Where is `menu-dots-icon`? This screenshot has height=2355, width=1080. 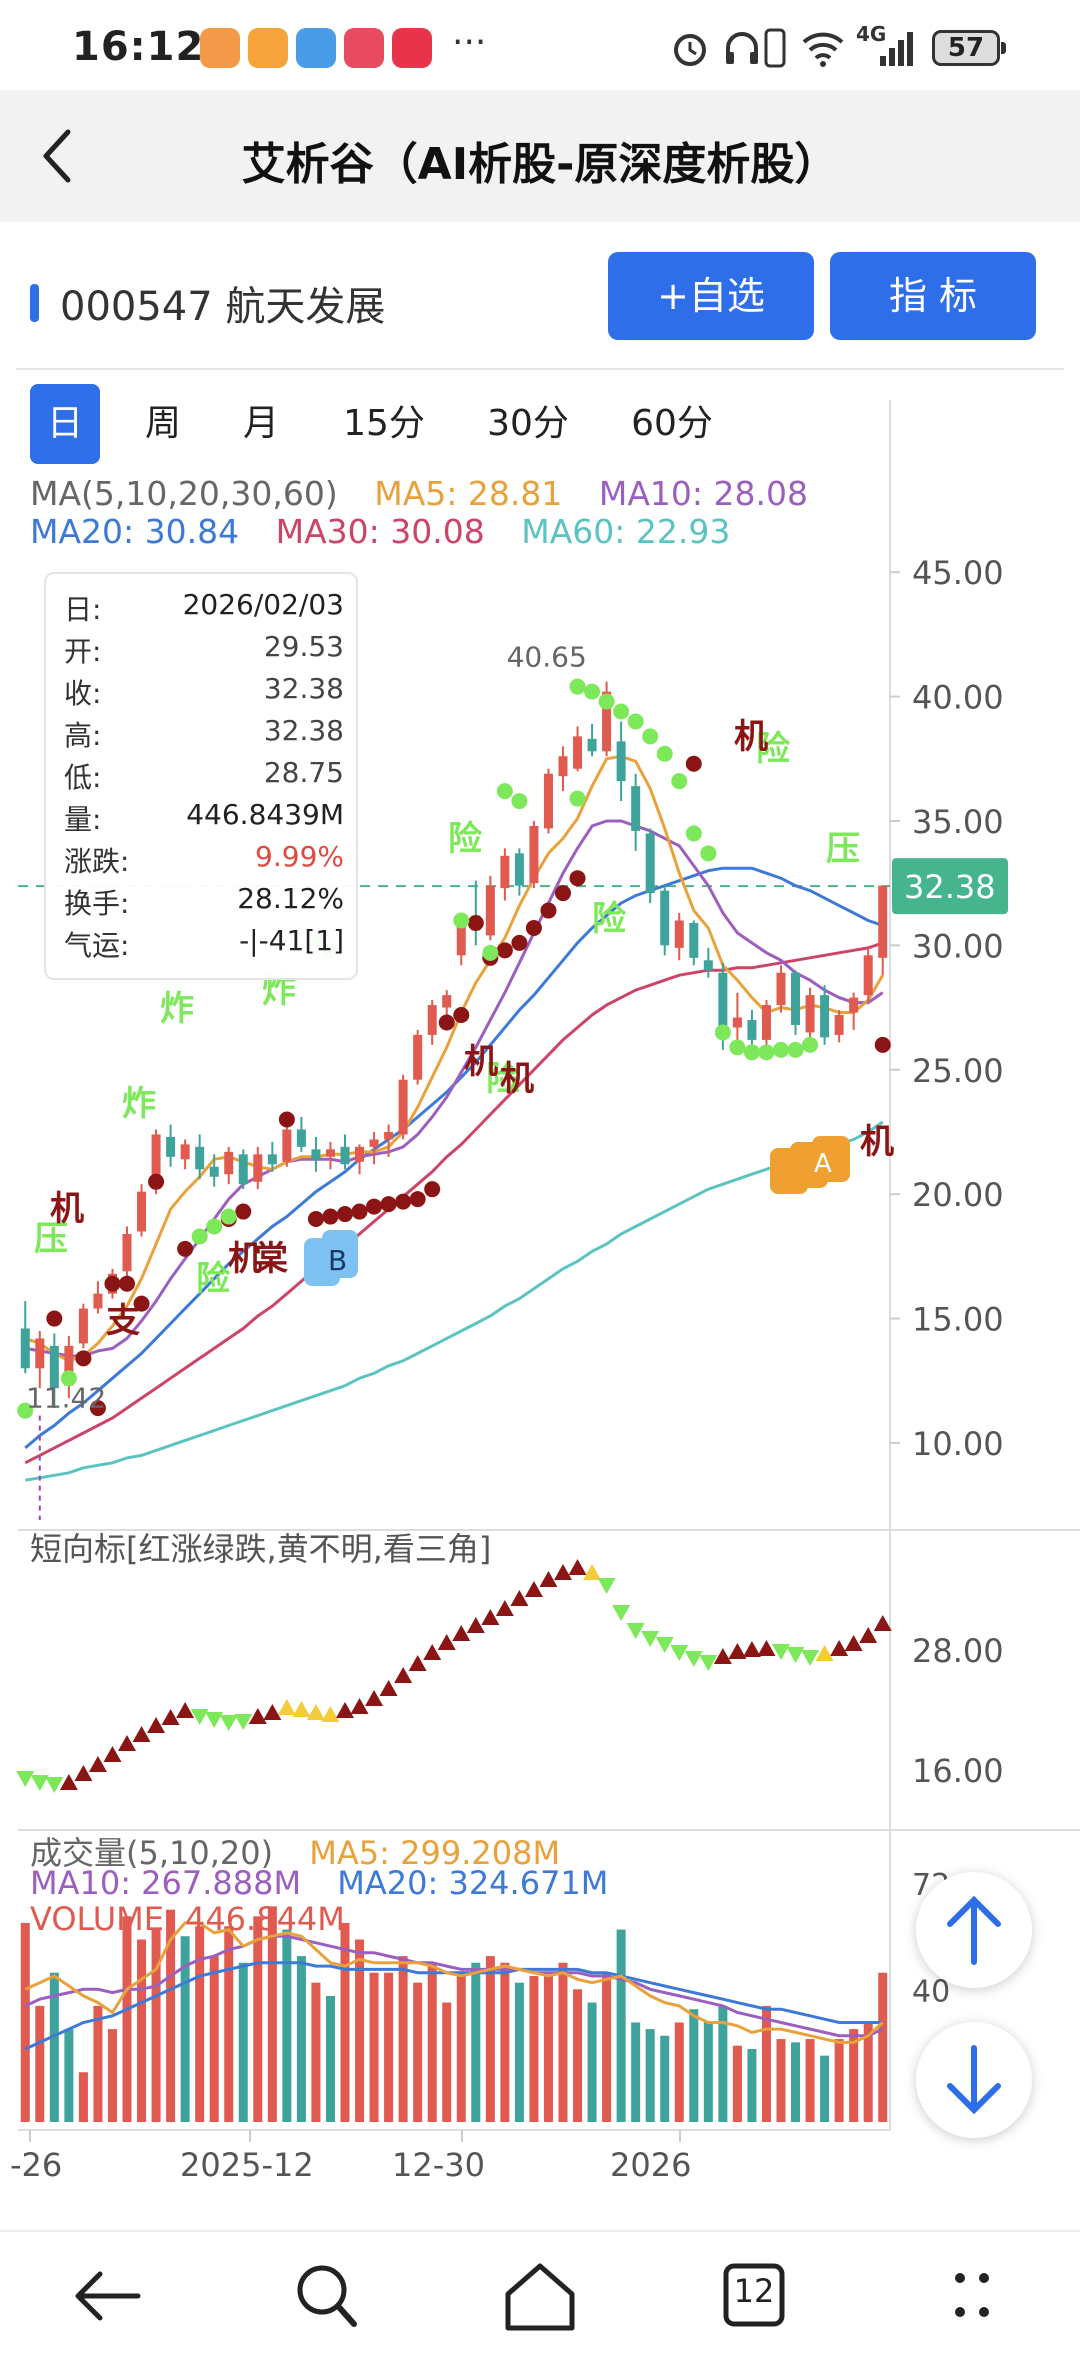 menu-dots-icon is located at coordinates (972, 2295).